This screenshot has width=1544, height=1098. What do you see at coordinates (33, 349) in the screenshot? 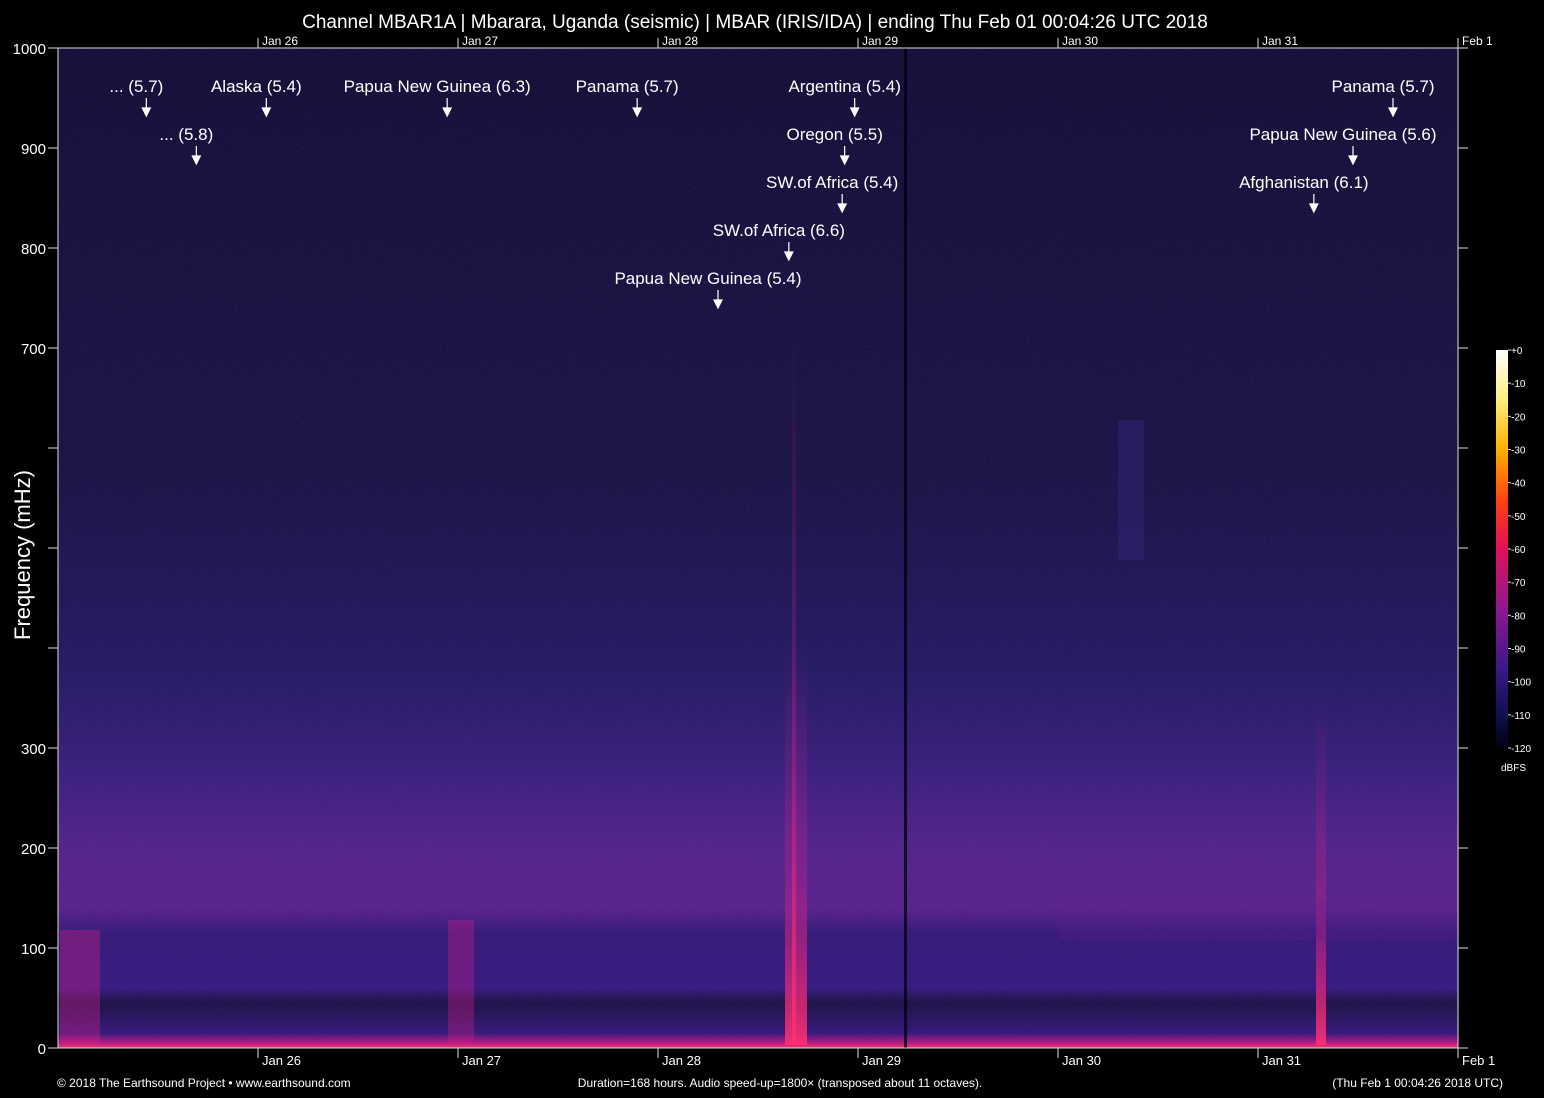
I see `y-tick-label: 700` at bounding box center [33, 349].